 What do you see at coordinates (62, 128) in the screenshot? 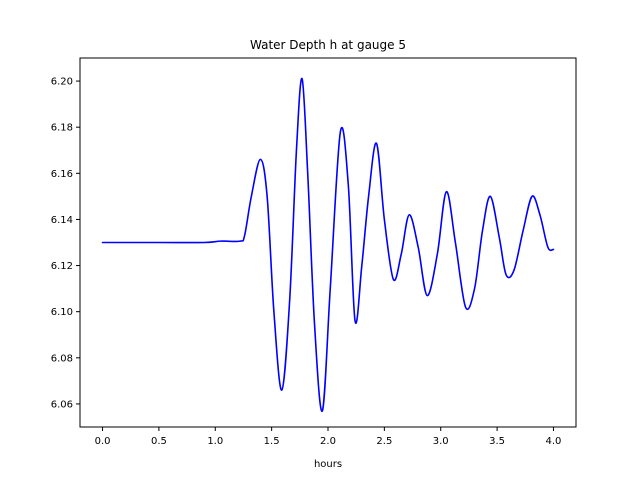
I see `y-tick-label: 6.18` at bounding box center [62, 128].